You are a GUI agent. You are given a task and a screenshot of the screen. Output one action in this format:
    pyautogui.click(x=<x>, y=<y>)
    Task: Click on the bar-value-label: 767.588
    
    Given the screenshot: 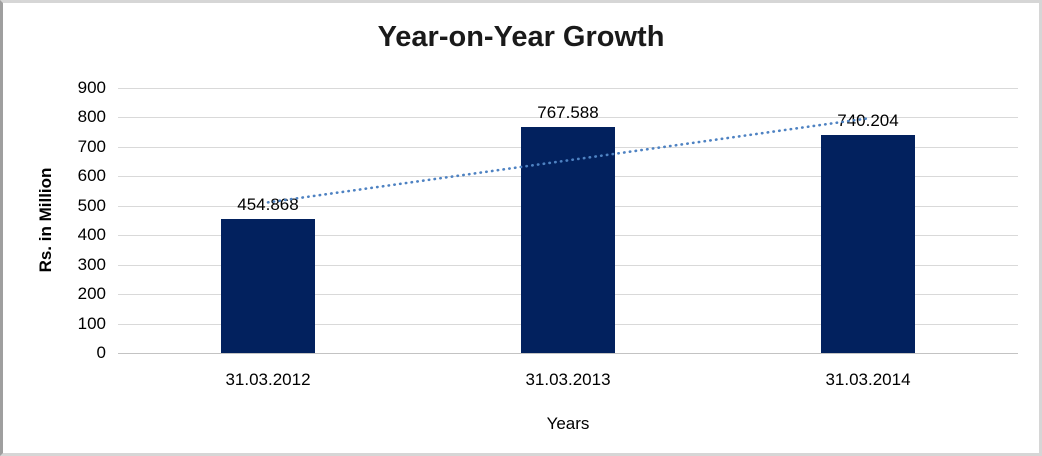 What is the action you would take?
    pyautogui.click(x=568, y=112)
    